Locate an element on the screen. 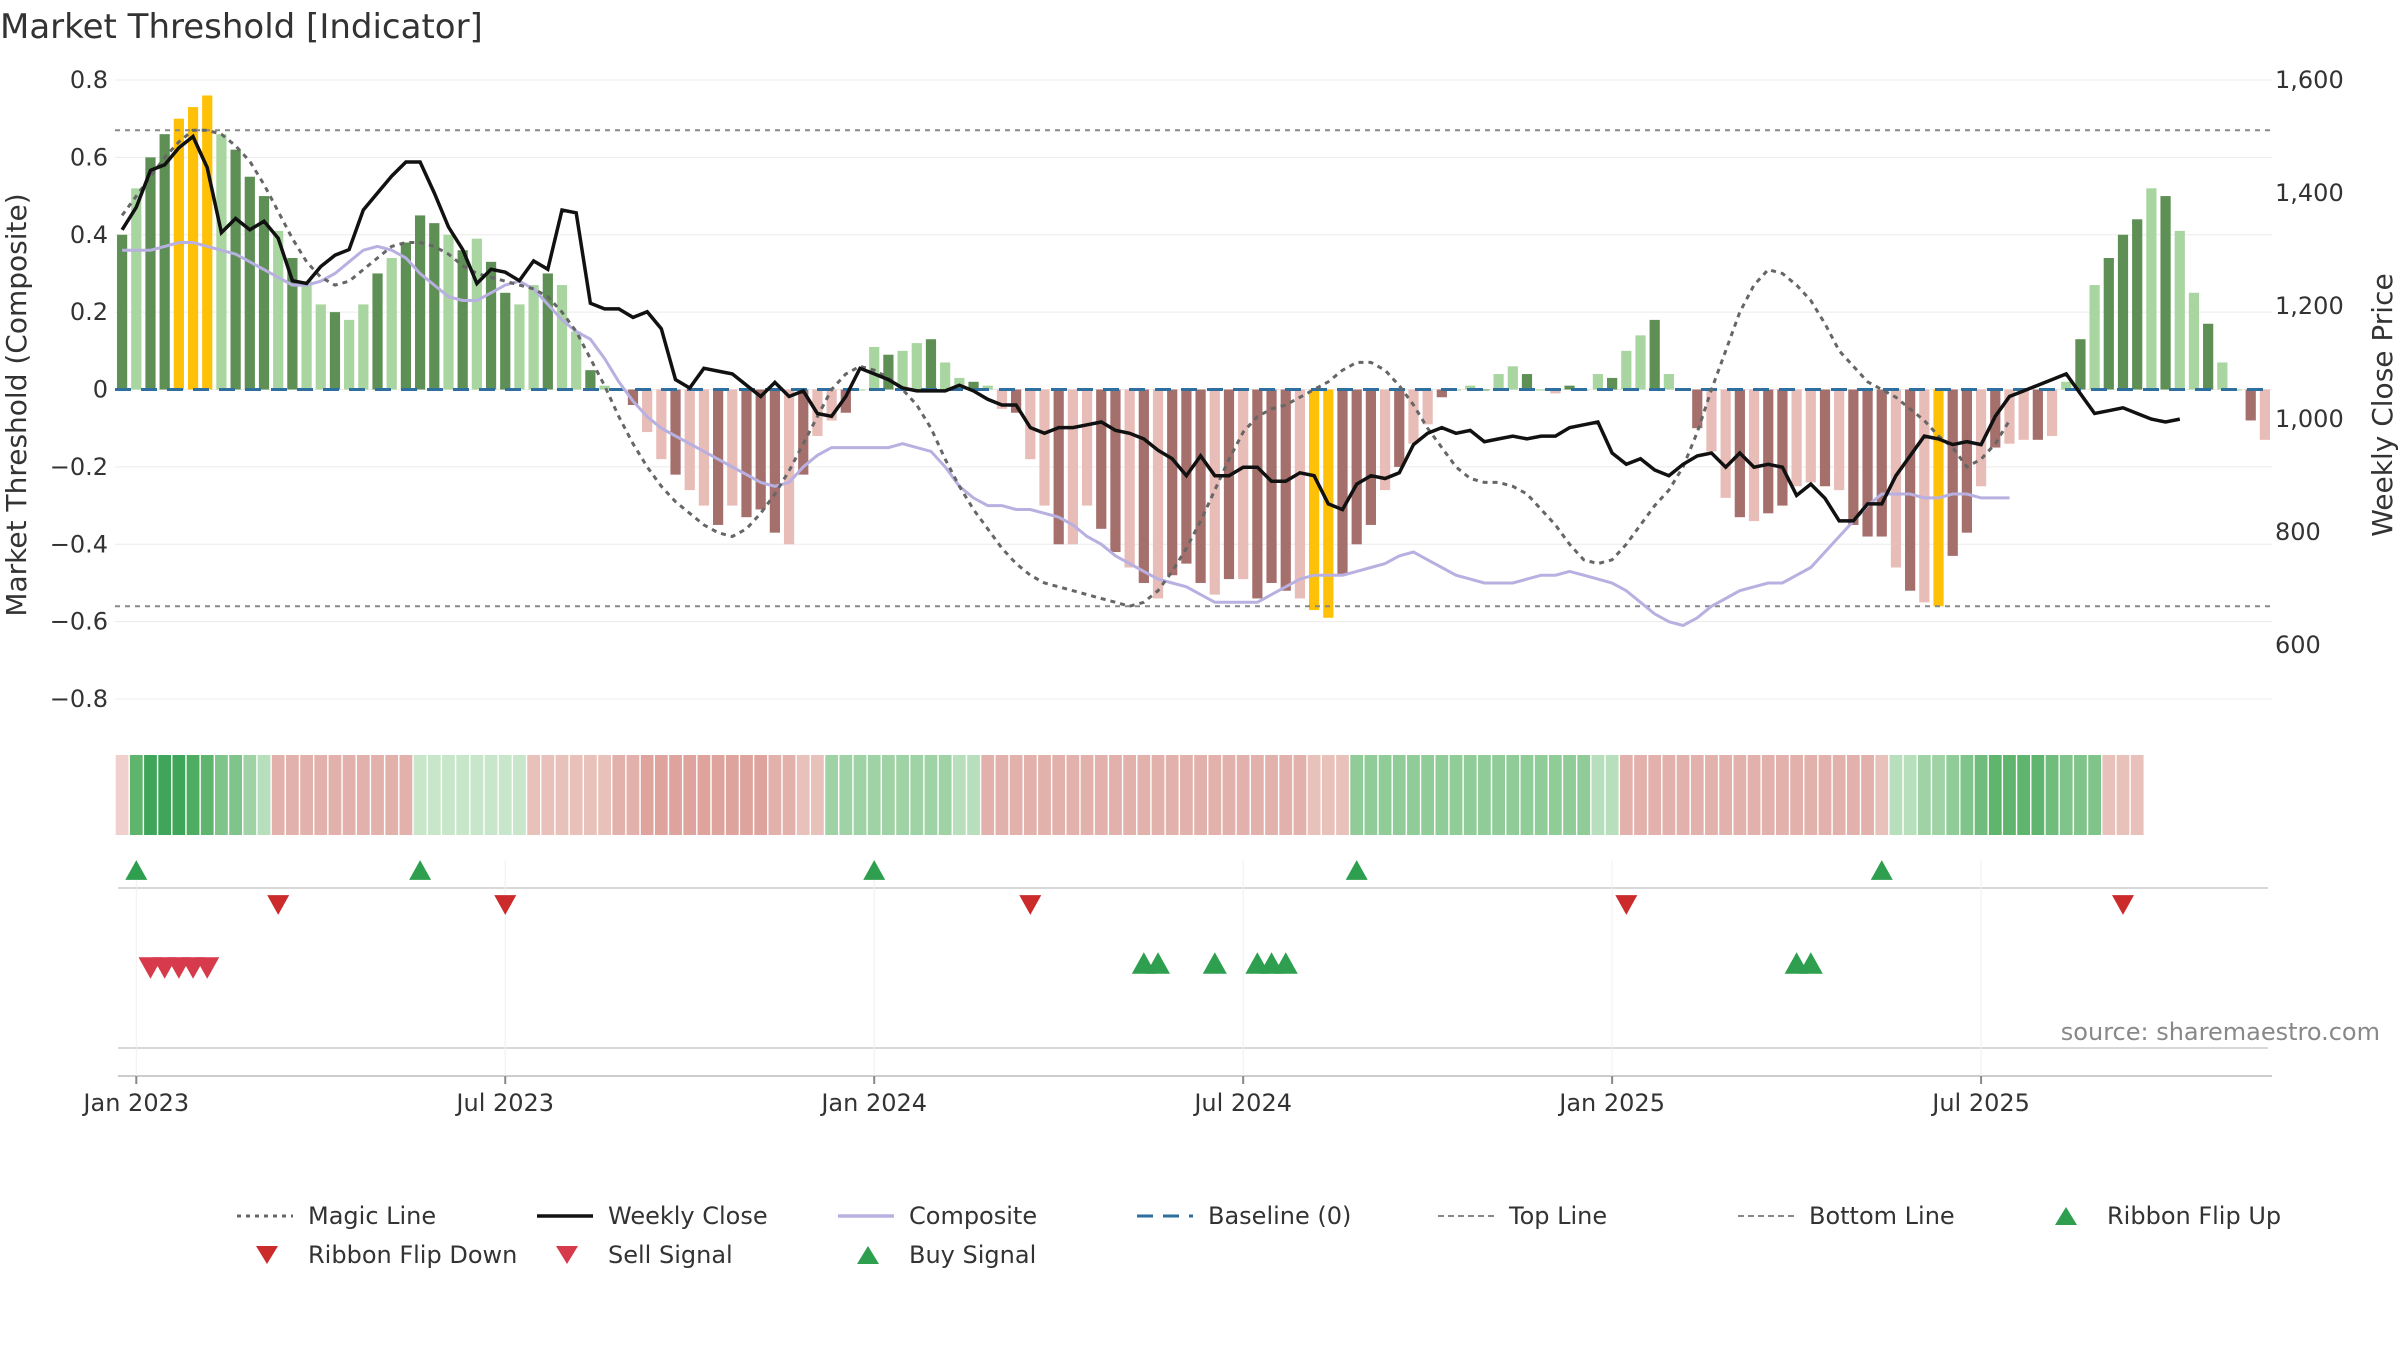 The height and width of the screenshot is (1350, 2400). legend-label: Composite is located at coordinates (973, 1216).